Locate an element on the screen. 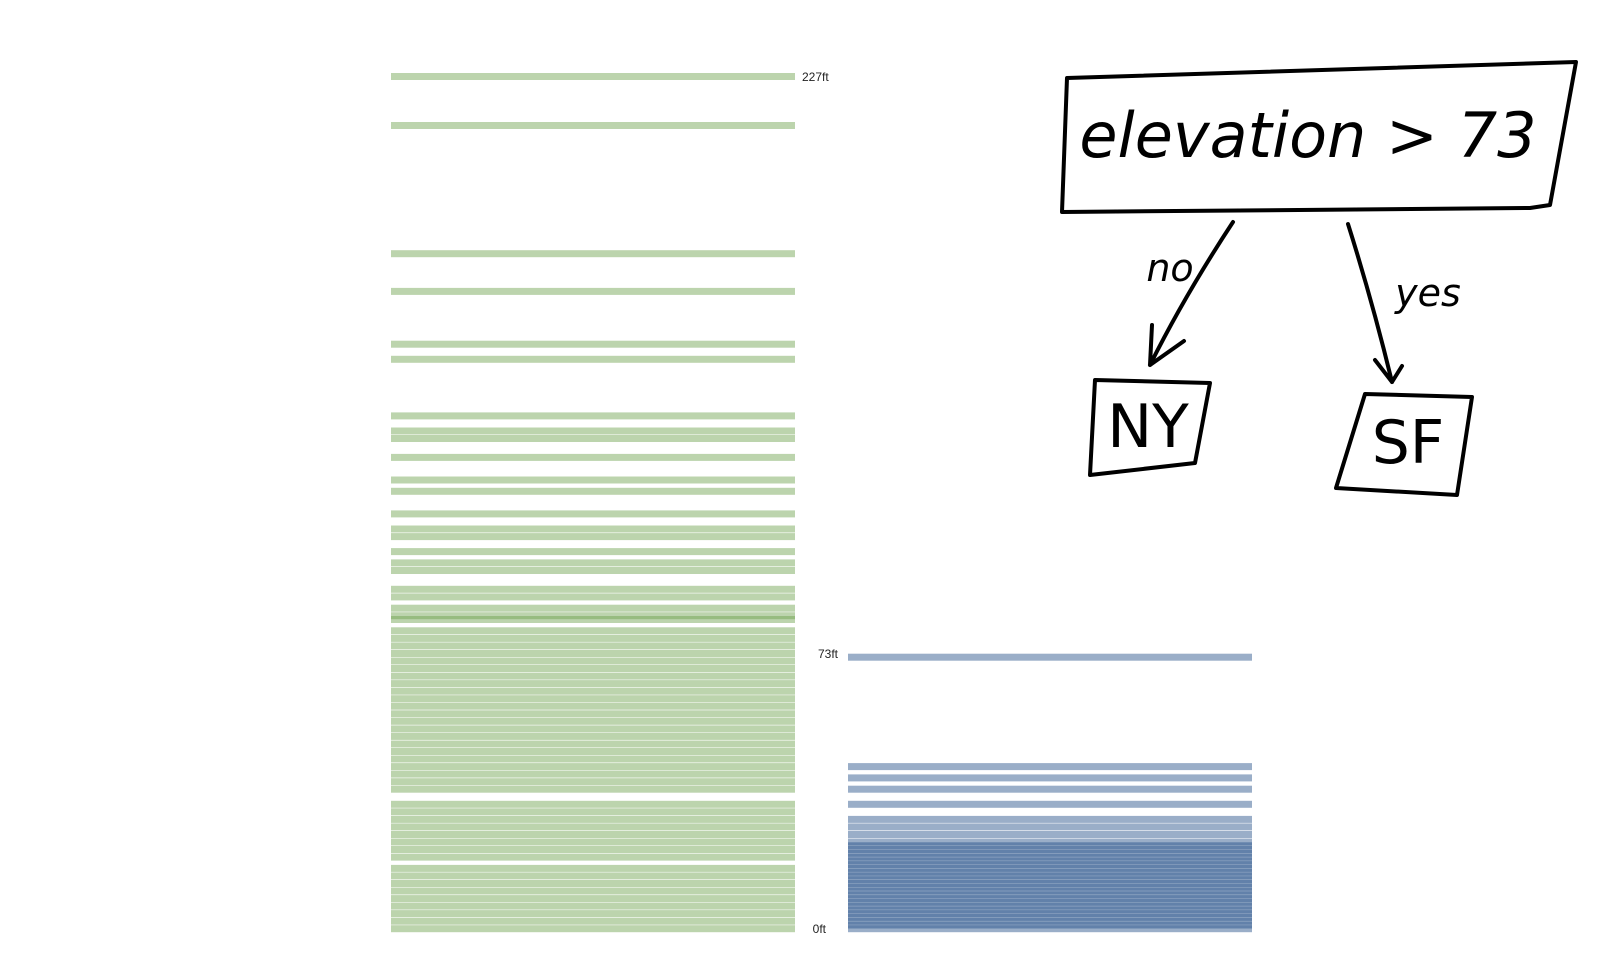 The image size is (1604, 962). root-node-label: elevation > 73 is located at coordinates (1307, 135).